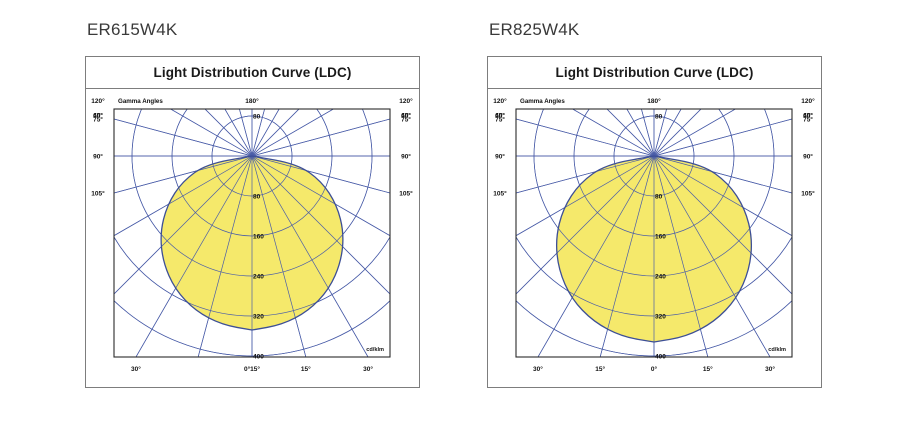 This screenshot has width=900, height=425. What do you see at coordinates (534, 29) in the screenshot?
I see `product-title: ER825W4K` at bounding box center [534, 29].